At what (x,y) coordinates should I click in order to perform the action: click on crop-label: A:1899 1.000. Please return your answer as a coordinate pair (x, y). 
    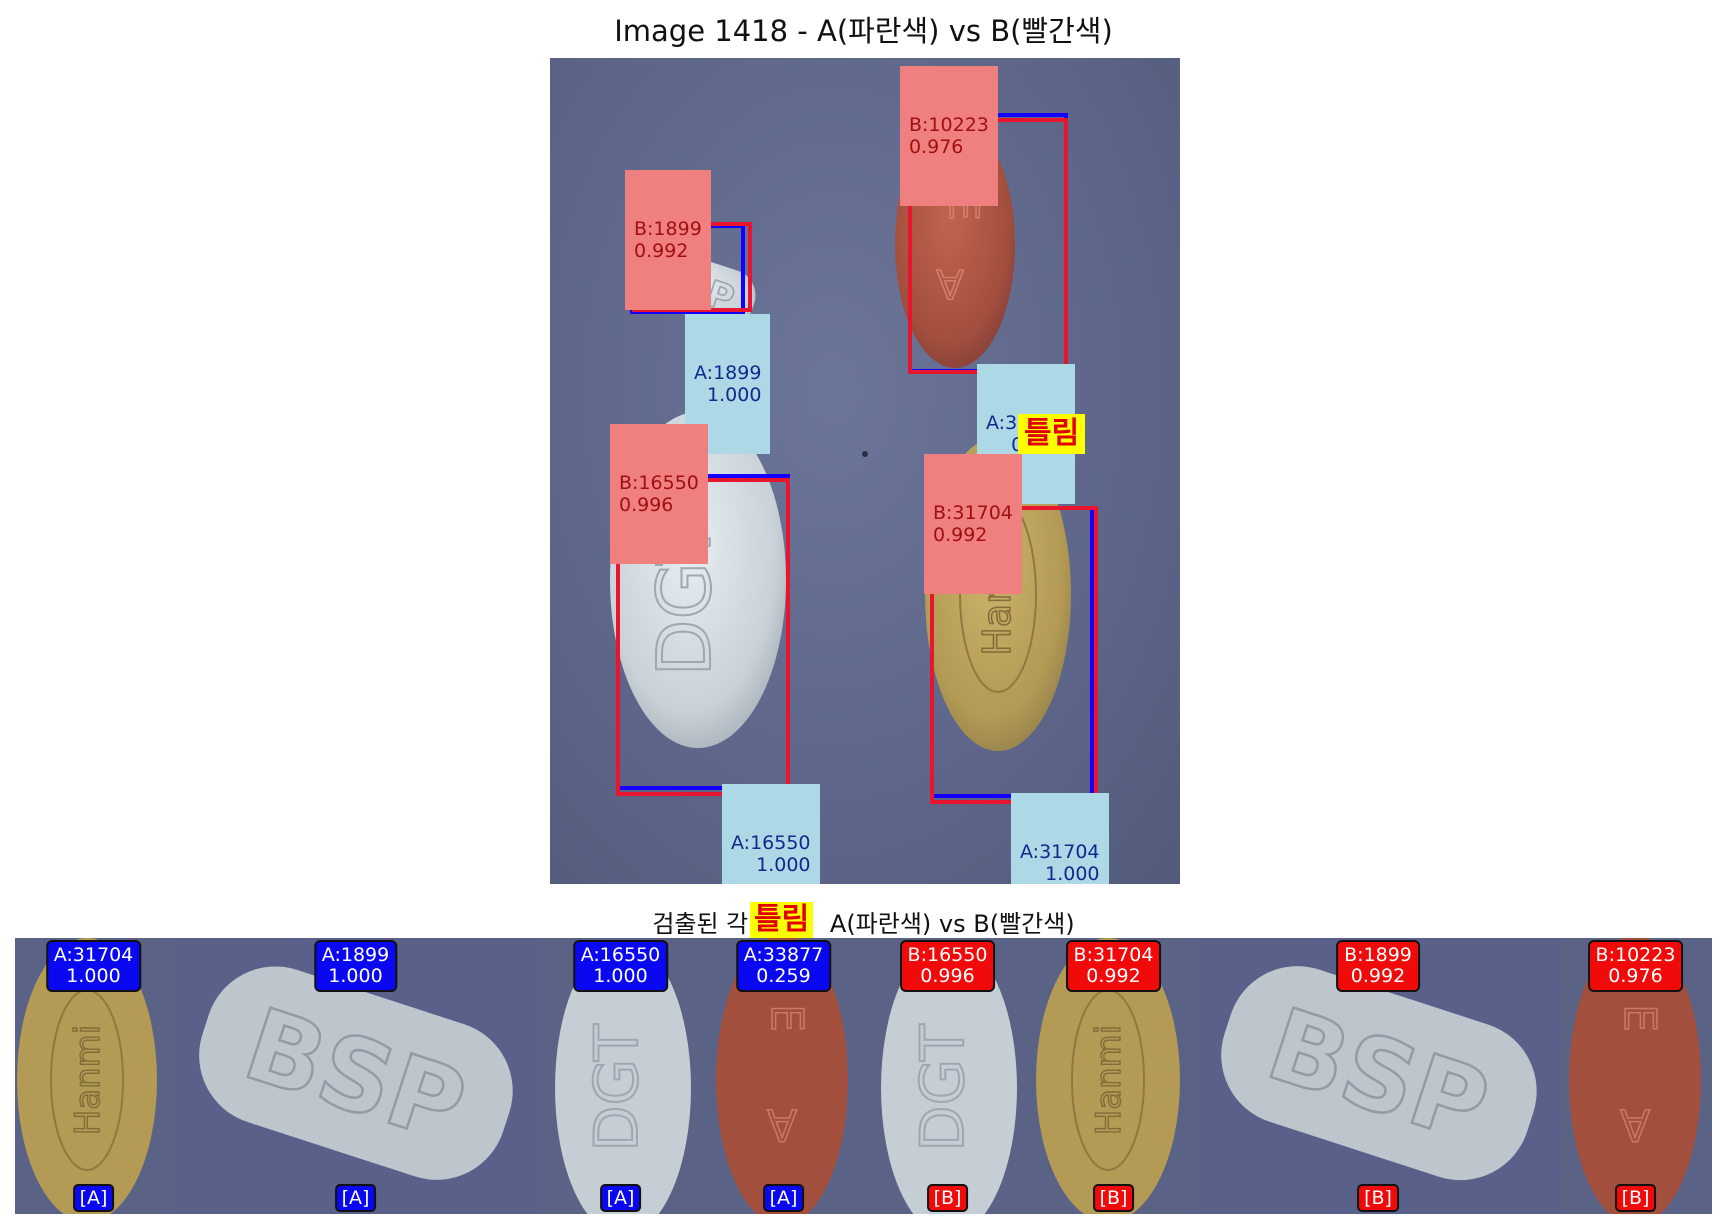
    Looking at the image, I should click on (355, 966).